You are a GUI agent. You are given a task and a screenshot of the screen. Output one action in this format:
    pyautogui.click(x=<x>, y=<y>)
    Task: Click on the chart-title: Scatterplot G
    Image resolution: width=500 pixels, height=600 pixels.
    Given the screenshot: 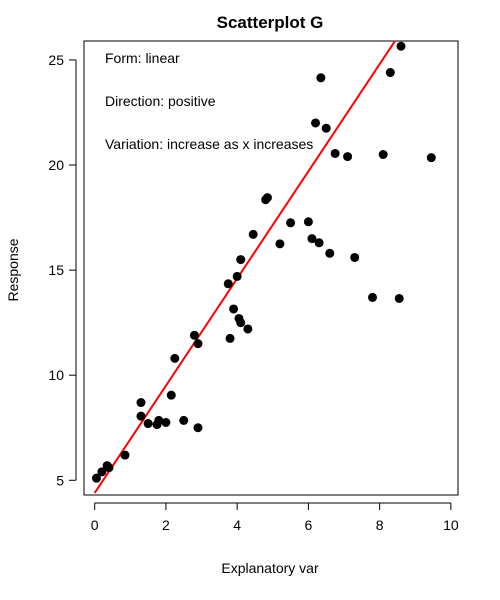 What is the action you would take?
    pyautogui.click(x=270, y=22)
    